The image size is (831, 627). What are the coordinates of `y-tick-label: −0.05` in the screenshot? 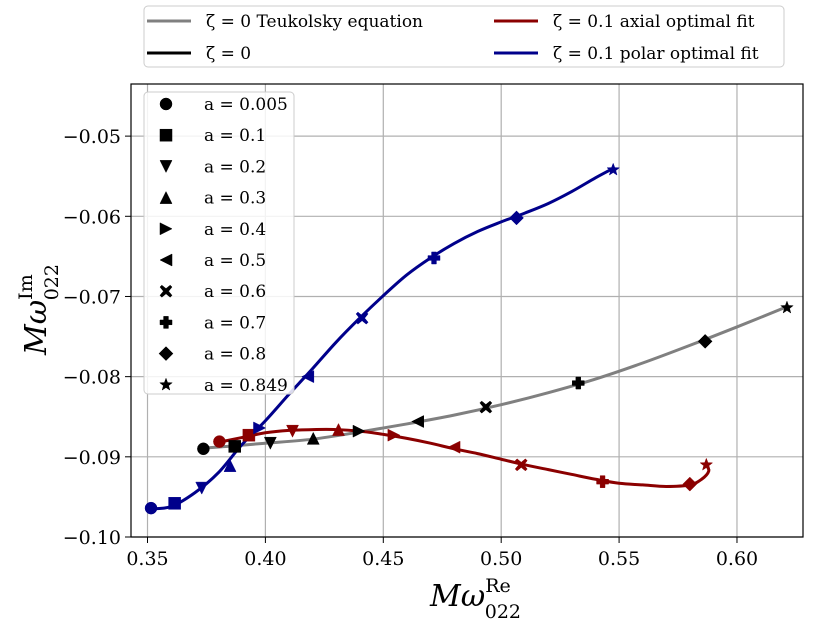 It's located at (92, 137).